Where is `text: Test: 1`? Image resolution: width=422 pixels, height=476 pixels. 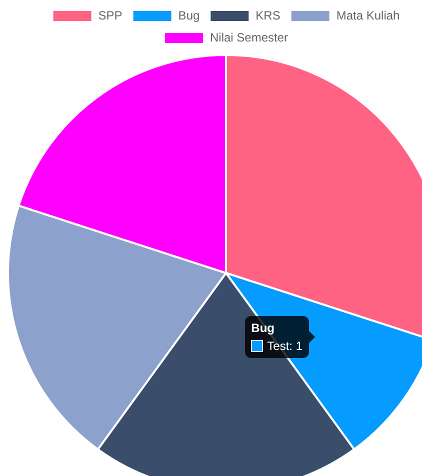 text: Test: 1 is located at coordinates (285, 346).